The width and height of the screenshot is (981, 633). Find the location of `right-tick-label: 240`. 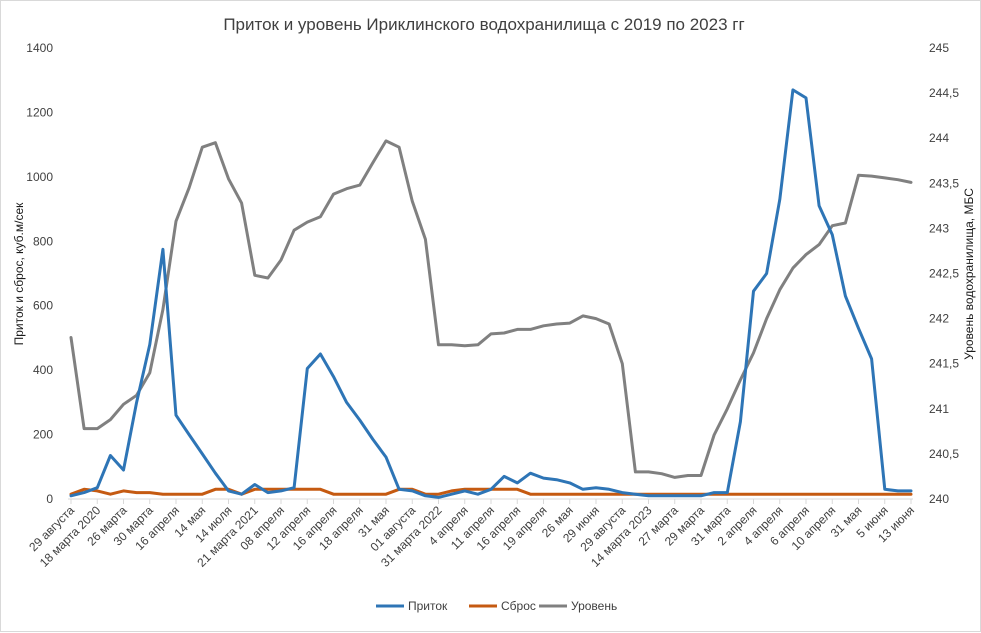

right-tick-label: 240 is located at coordinates (939, 499).